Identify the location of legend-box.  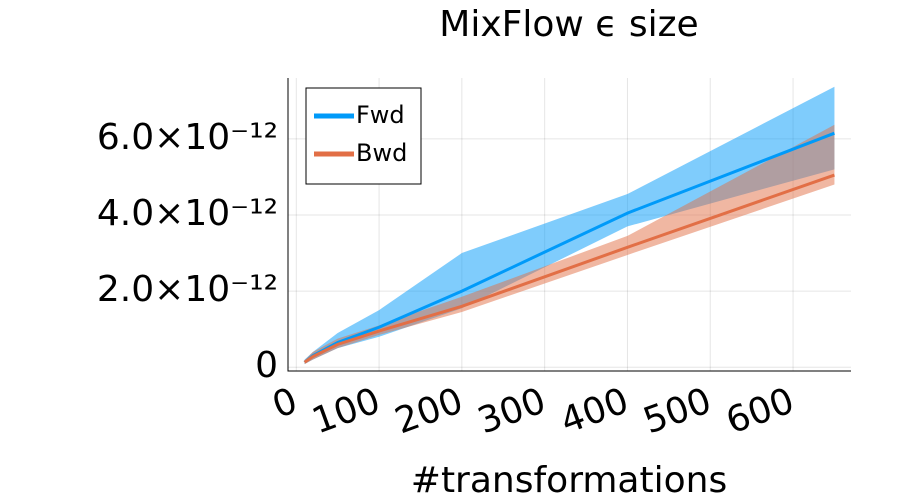
(363, 136).